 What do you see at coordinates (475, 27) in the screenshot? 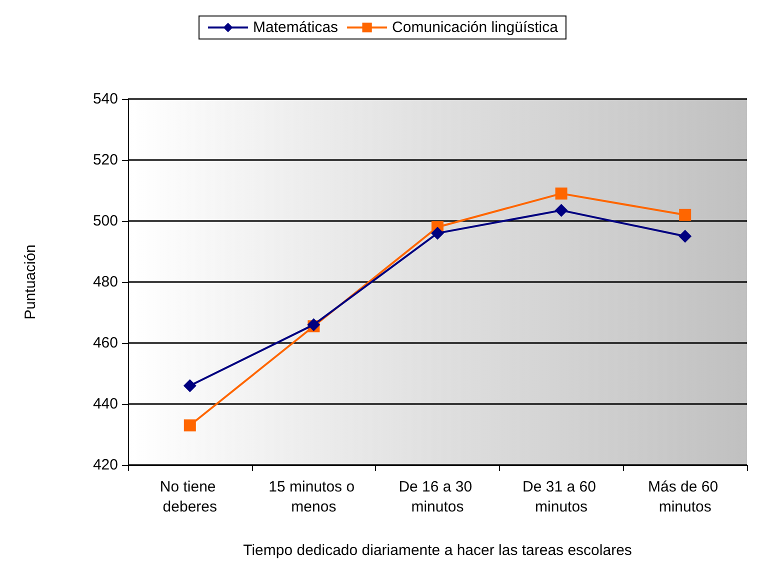
I see `legend-label: Comunicación lingüística` at bounding box center [475, 27].